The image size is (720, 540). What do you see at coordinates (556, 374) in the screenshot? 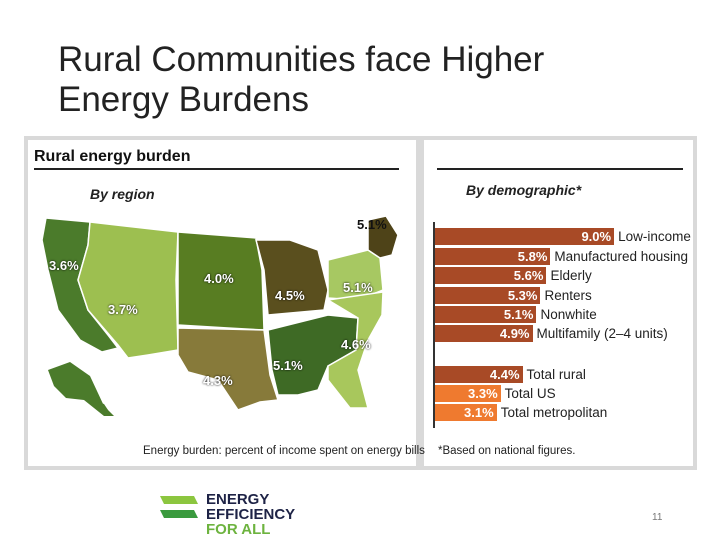
I see `bar-category-label: Total rural` at bounding box center [556, 374].